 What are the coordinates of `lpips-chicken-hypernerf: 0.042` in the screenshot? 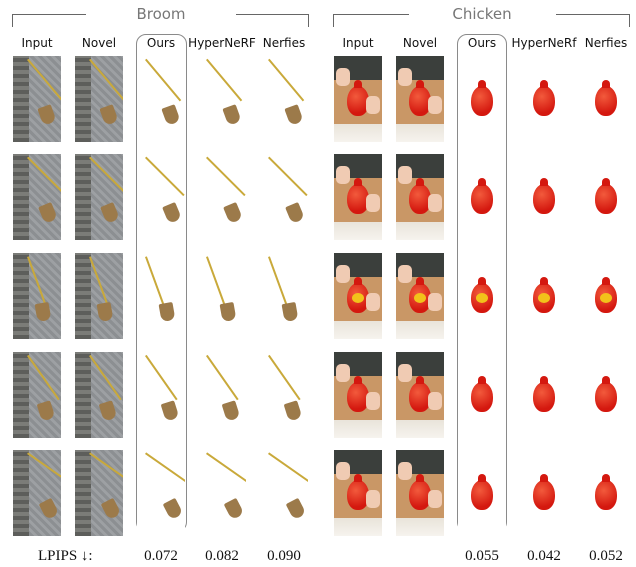 It's located at (544, 556).